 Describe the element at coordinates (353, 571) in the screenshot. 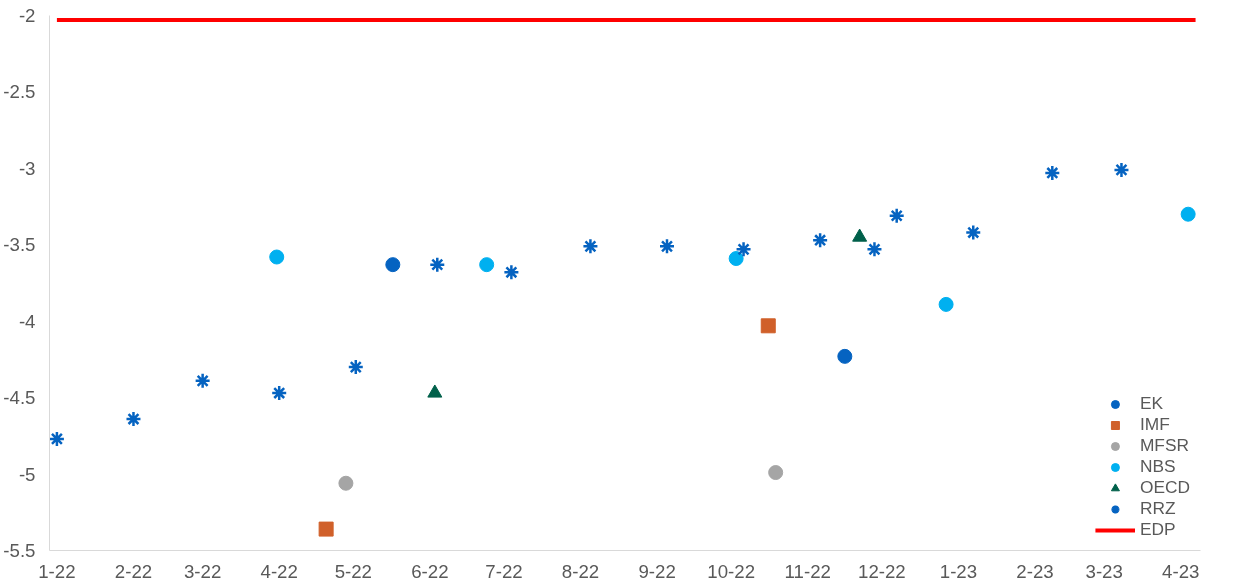

I see `x-tick-label: 5-22` at that location.